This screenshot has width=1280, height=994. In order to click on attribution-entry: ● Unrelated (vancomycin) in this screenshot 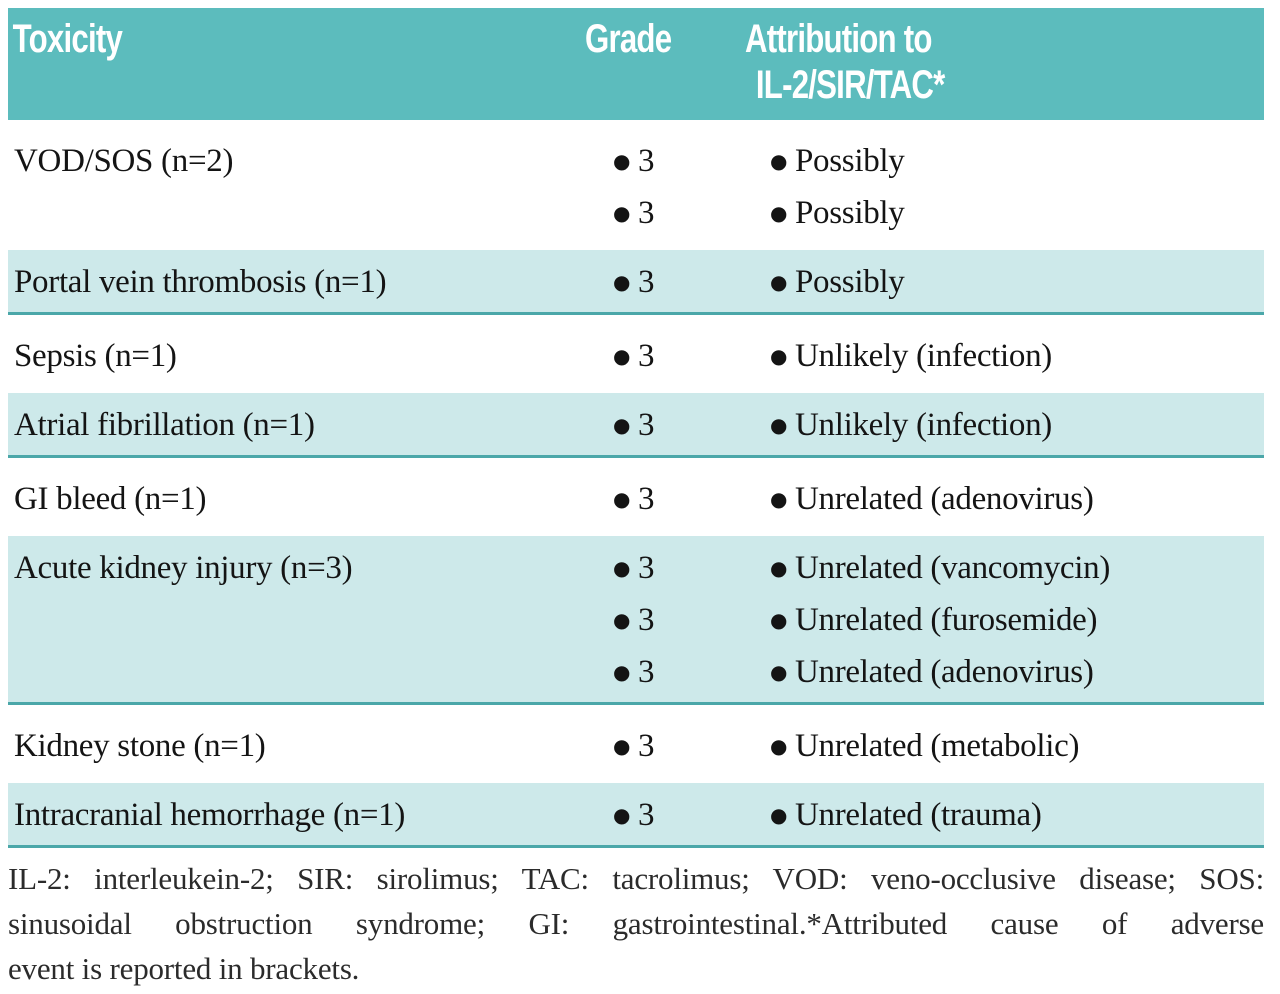, I will do `click(1004, 568)`.